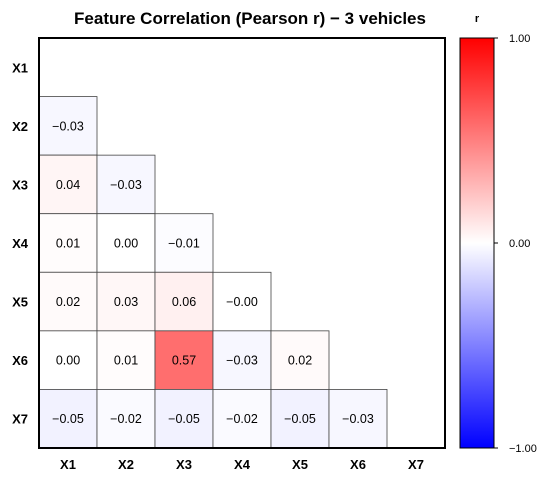 This screenshot has width=550, height=481. I want to click on x-tick-label: X3, so click(184, 464).